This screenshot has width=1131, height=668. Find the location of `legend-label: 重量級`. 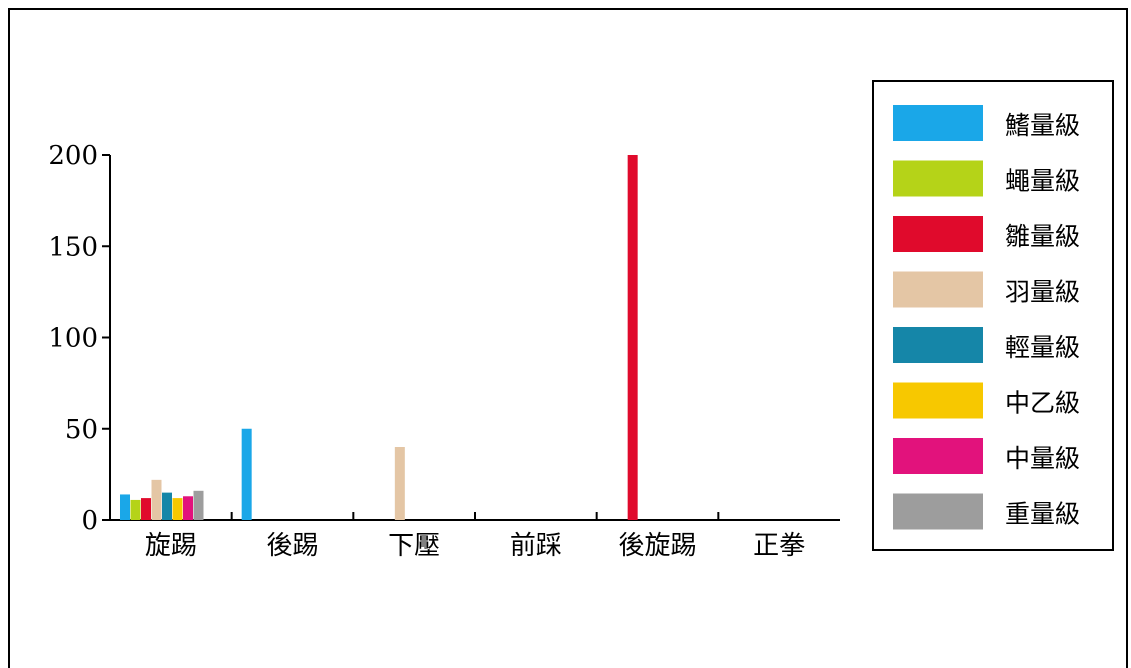

legend-label: 重量級 is located at coordinates (1042, 514).